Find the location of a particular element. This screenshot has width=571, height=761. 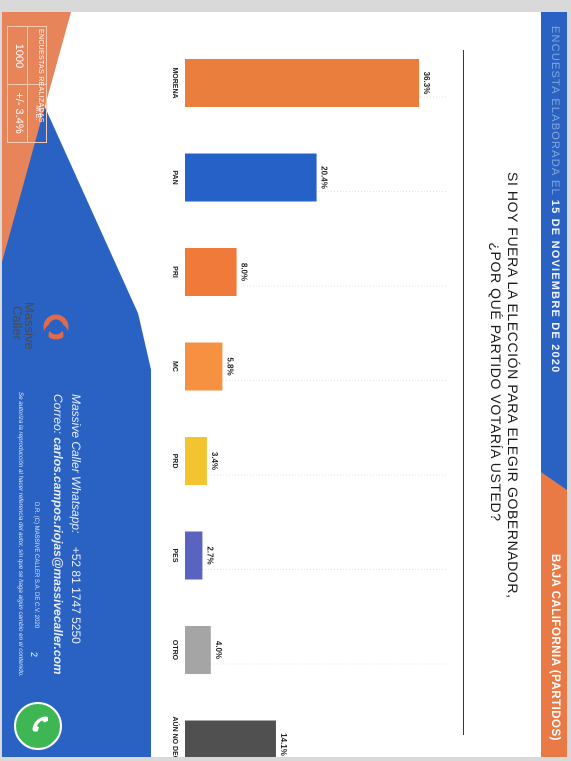

stats-box: ENCUESTAS REALIZADAS M.E. 1000 +/- 3.4% is located at coordinates (27, 84).